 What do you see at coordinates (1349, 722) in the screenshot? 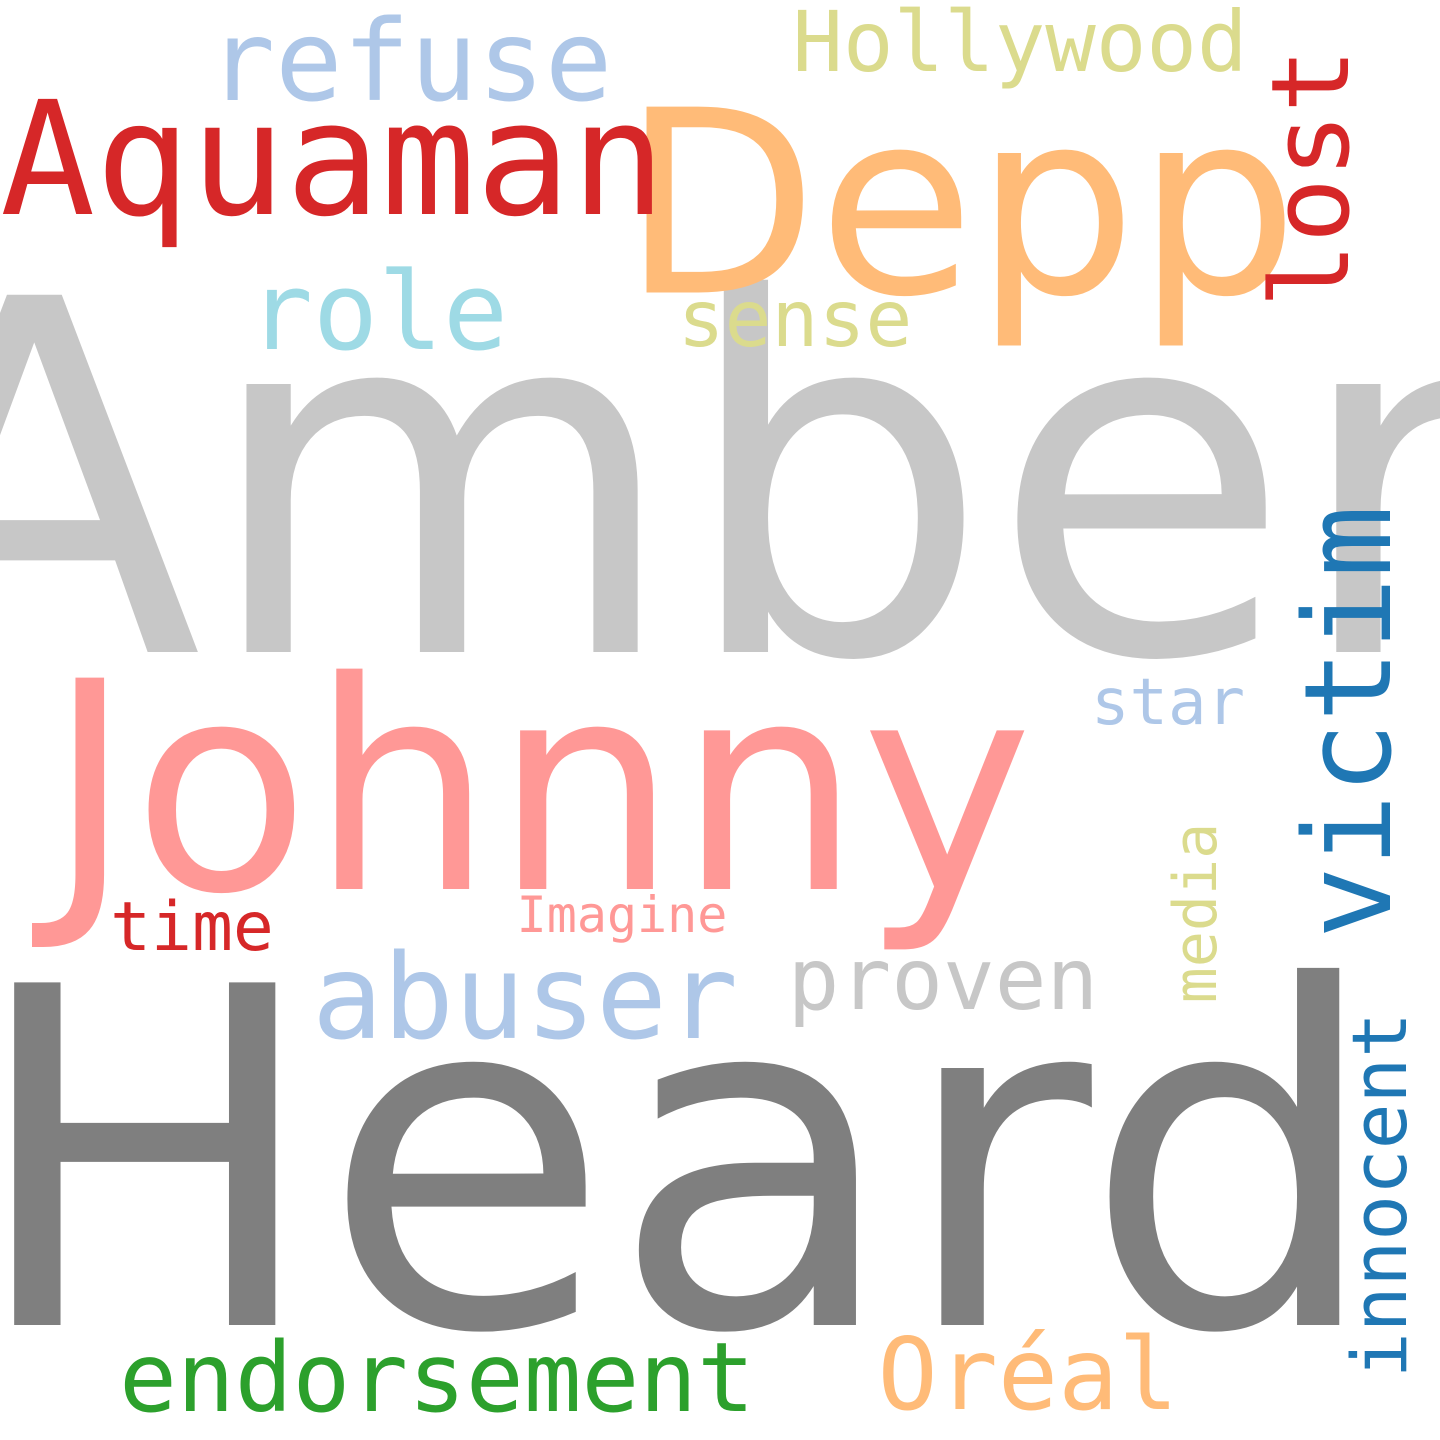
I see `word-victim: victim` at bounding box center [1349, 722].